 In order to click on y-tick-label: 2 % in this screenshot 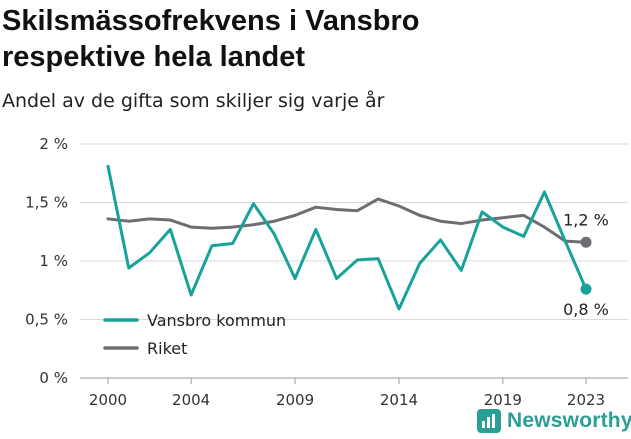, I will do `click(53, 144)`.